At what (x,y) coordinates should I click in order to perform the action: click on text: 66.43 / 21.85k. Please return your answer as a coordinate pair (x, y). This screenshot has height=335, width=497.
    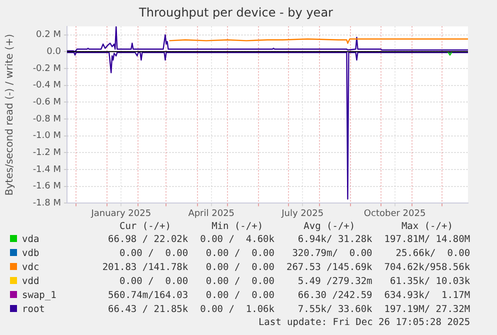
    Looking at the image, I should click on (148, 310).